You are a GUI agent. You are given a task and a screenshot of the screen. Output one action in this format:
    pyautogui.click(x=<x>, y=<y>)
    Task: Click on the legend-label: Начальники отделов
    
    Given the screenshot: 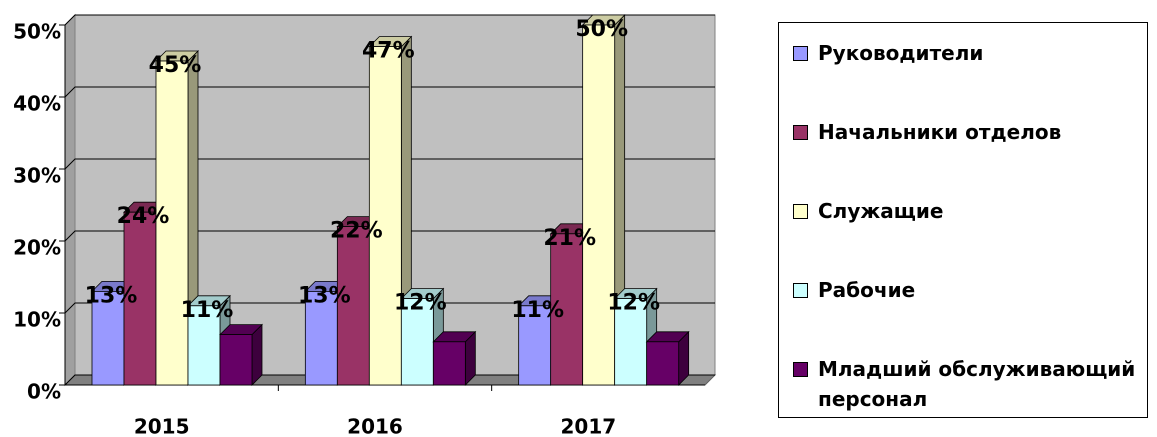 What is the action you would take?
    pyautogui.click(x=940, y=132)
    